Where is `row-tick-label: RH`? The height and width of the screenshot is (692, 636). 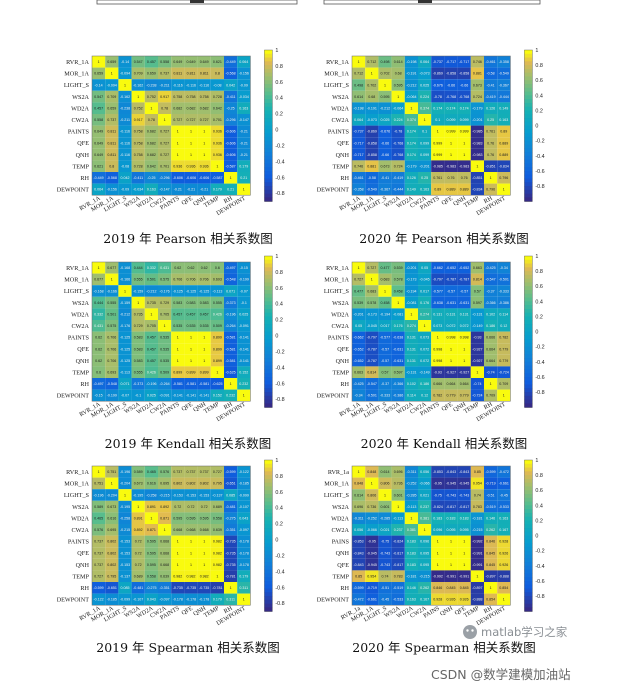
row-tick-label: RH is located at coordinates (344, 588).